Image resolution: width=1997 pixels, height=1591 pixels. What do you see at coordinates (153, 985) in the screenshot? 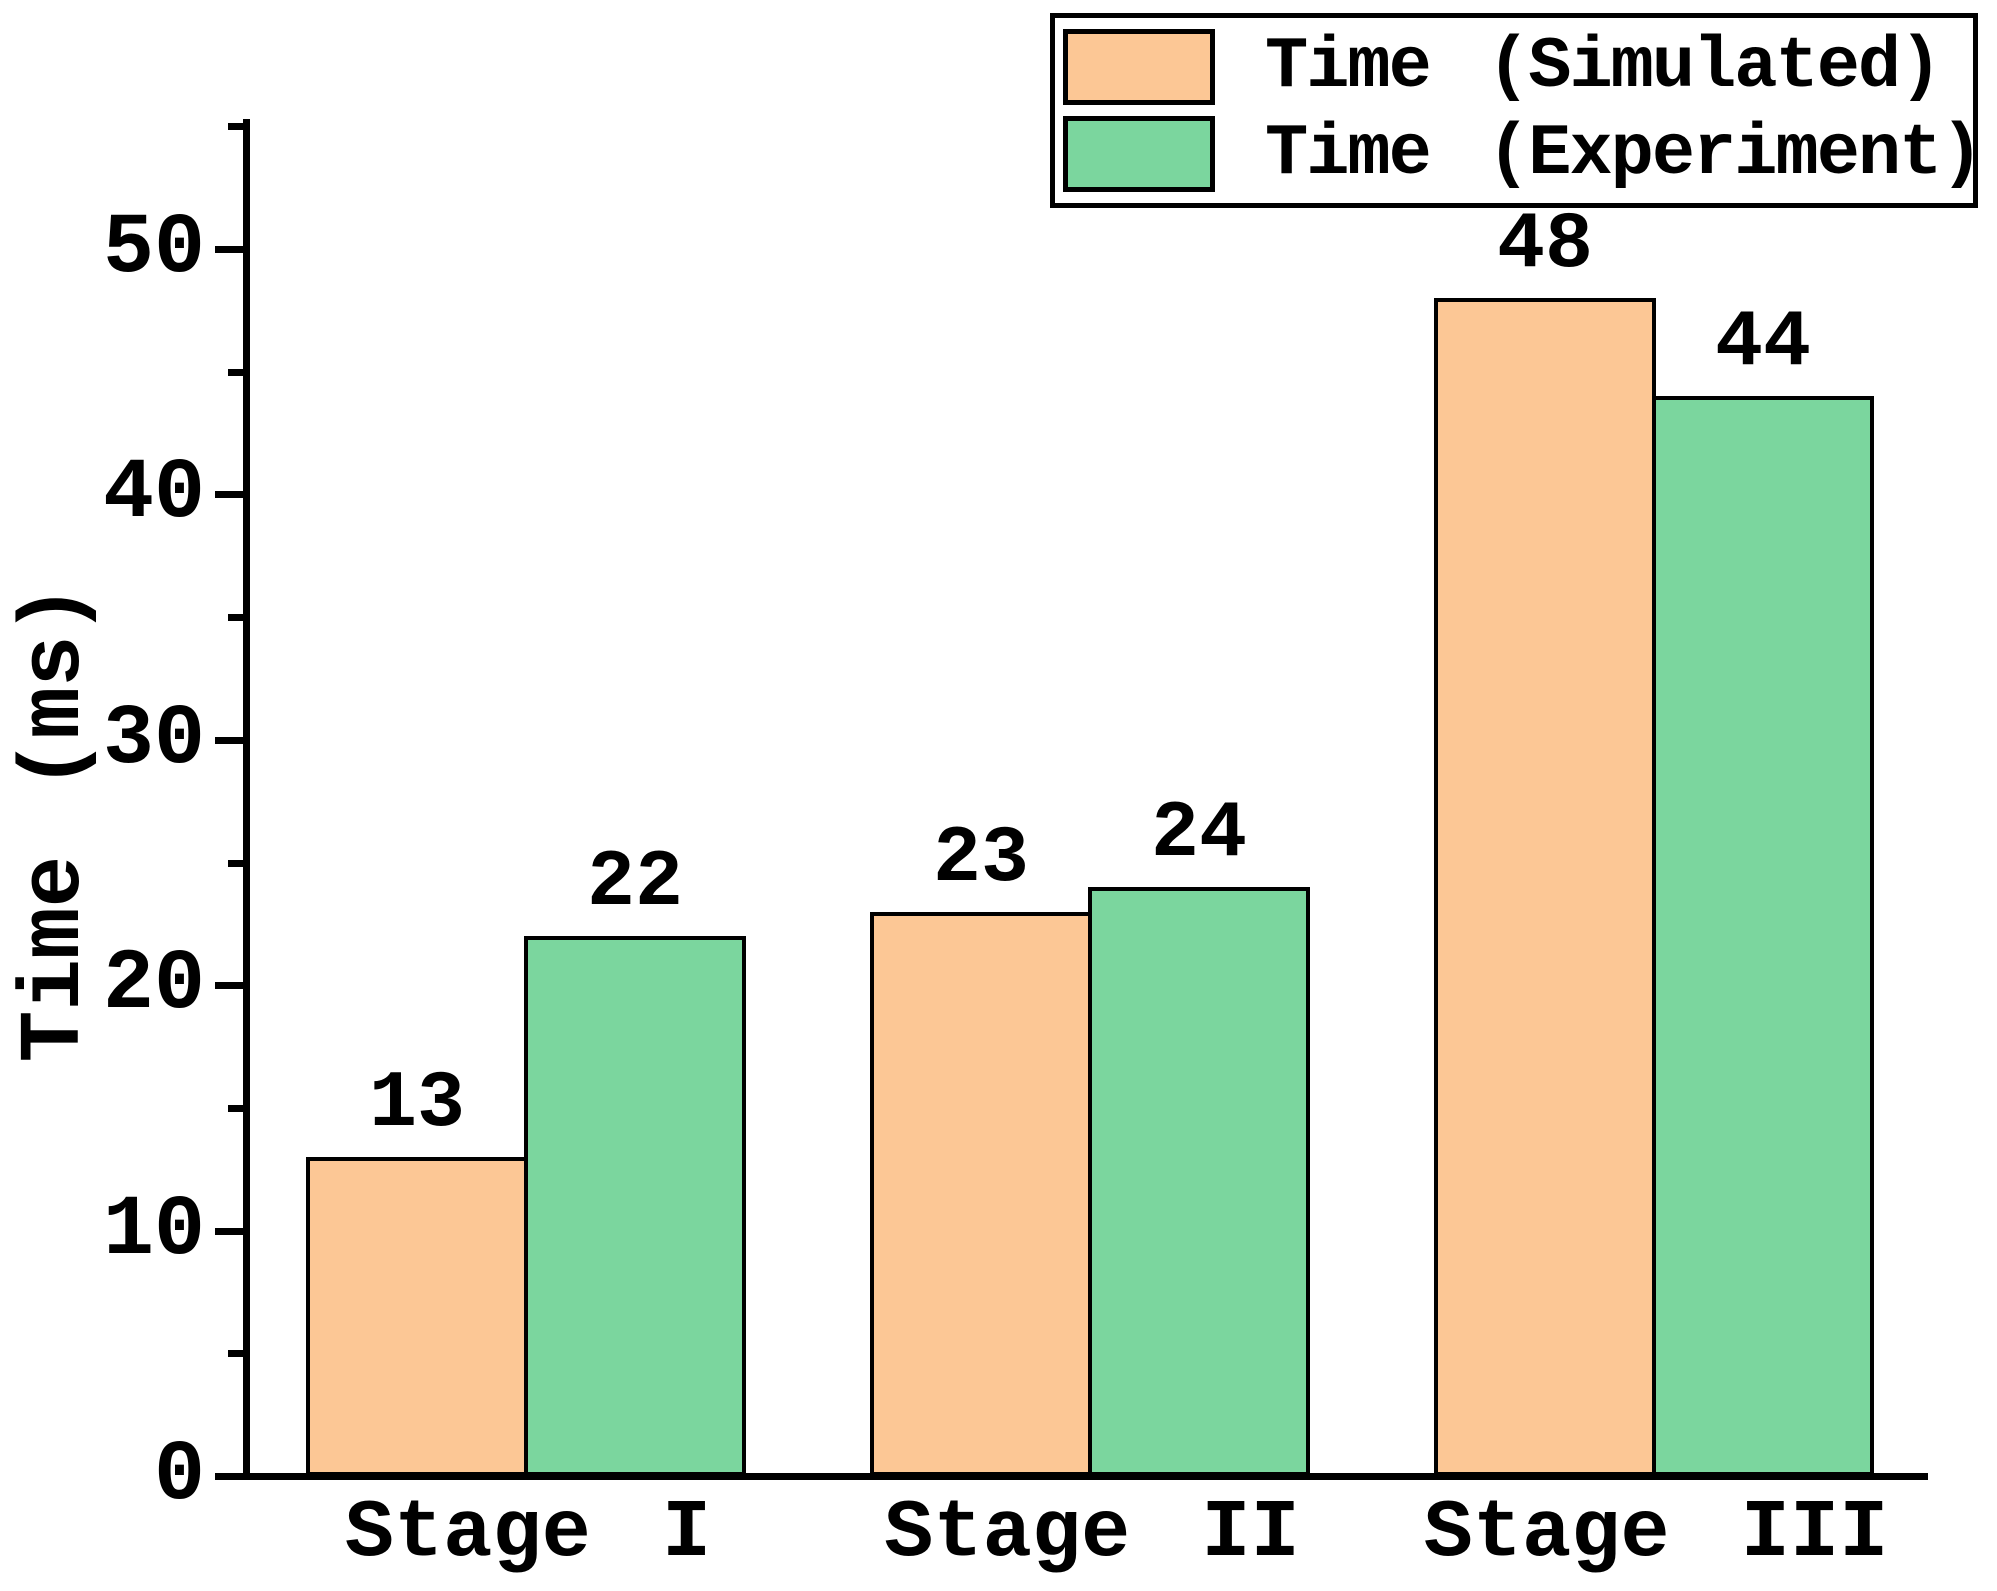
I see `y-tick-label: 20` at bounding box center [153, 985].